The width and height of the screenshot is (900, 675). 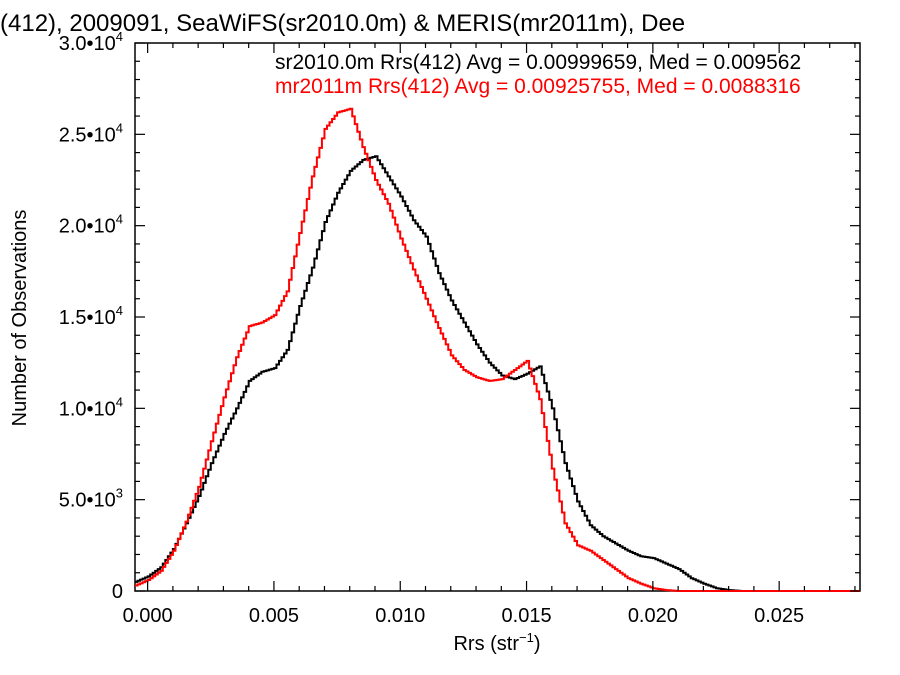 What do you see at coordinates (91, 42) in the screenshot?
I see `y-tick-label: 3.0•104` at bounding box center [91, 42].